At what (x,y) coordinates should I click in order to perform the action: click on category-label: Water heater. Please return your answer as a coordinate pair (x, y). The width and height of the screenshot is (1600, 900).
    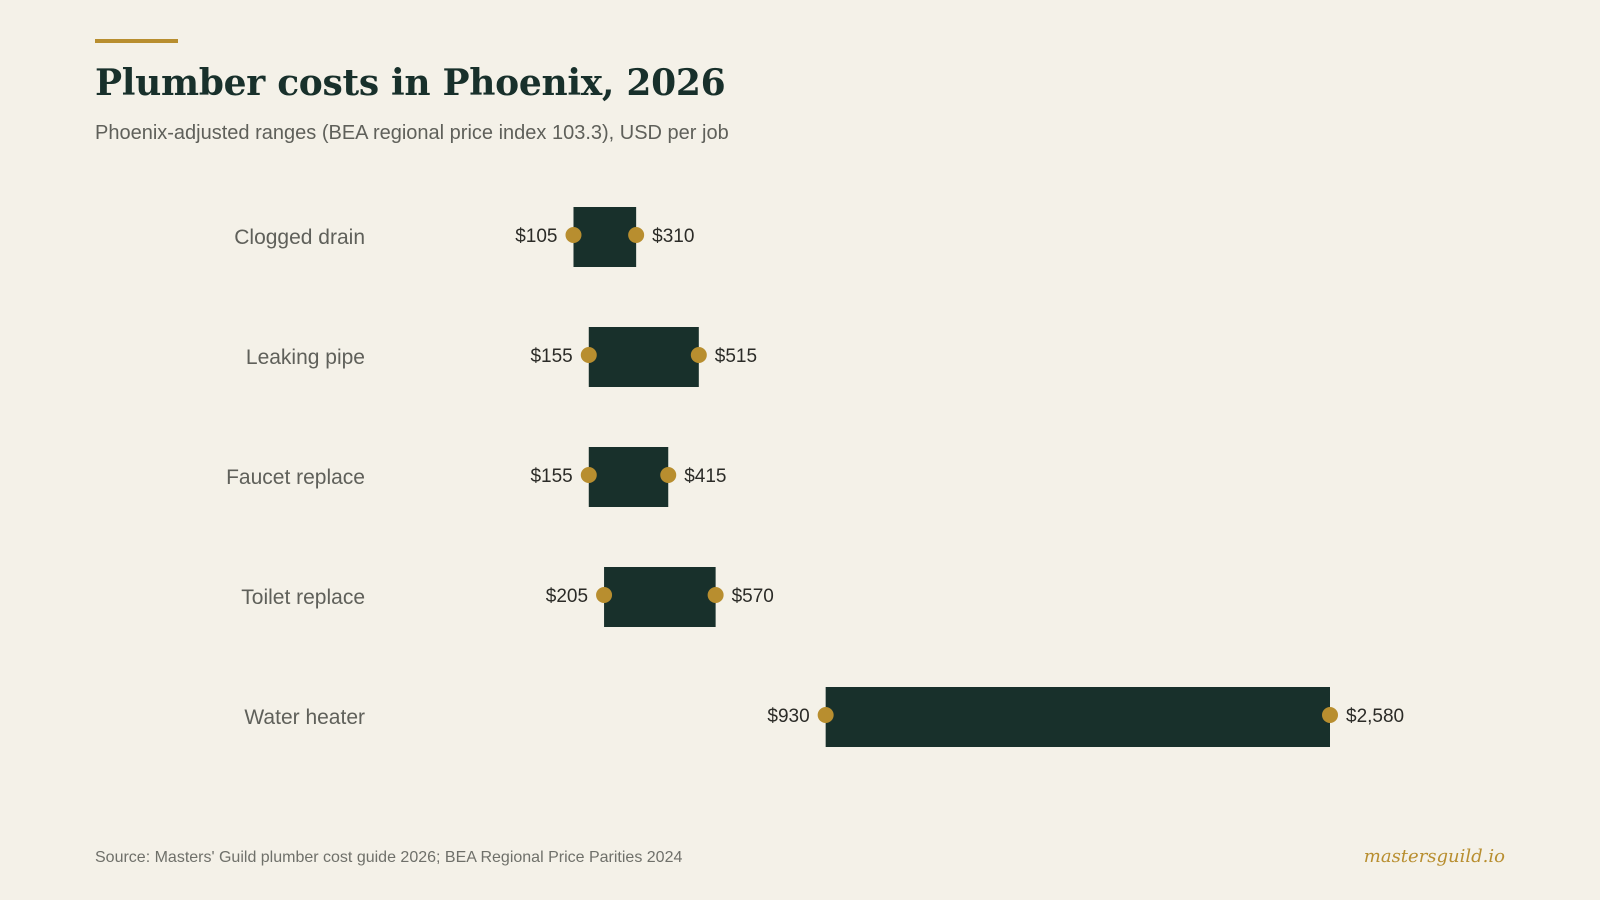
    Looking at the image, I should click on (304, 717).